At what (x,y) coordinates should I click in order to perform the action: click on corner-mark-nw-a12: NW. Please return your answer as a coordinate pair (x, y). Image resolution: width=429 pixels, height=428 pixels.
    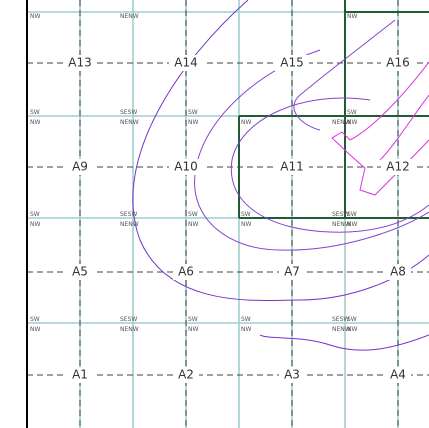
    Looking at the image, I should click on (352, 122).